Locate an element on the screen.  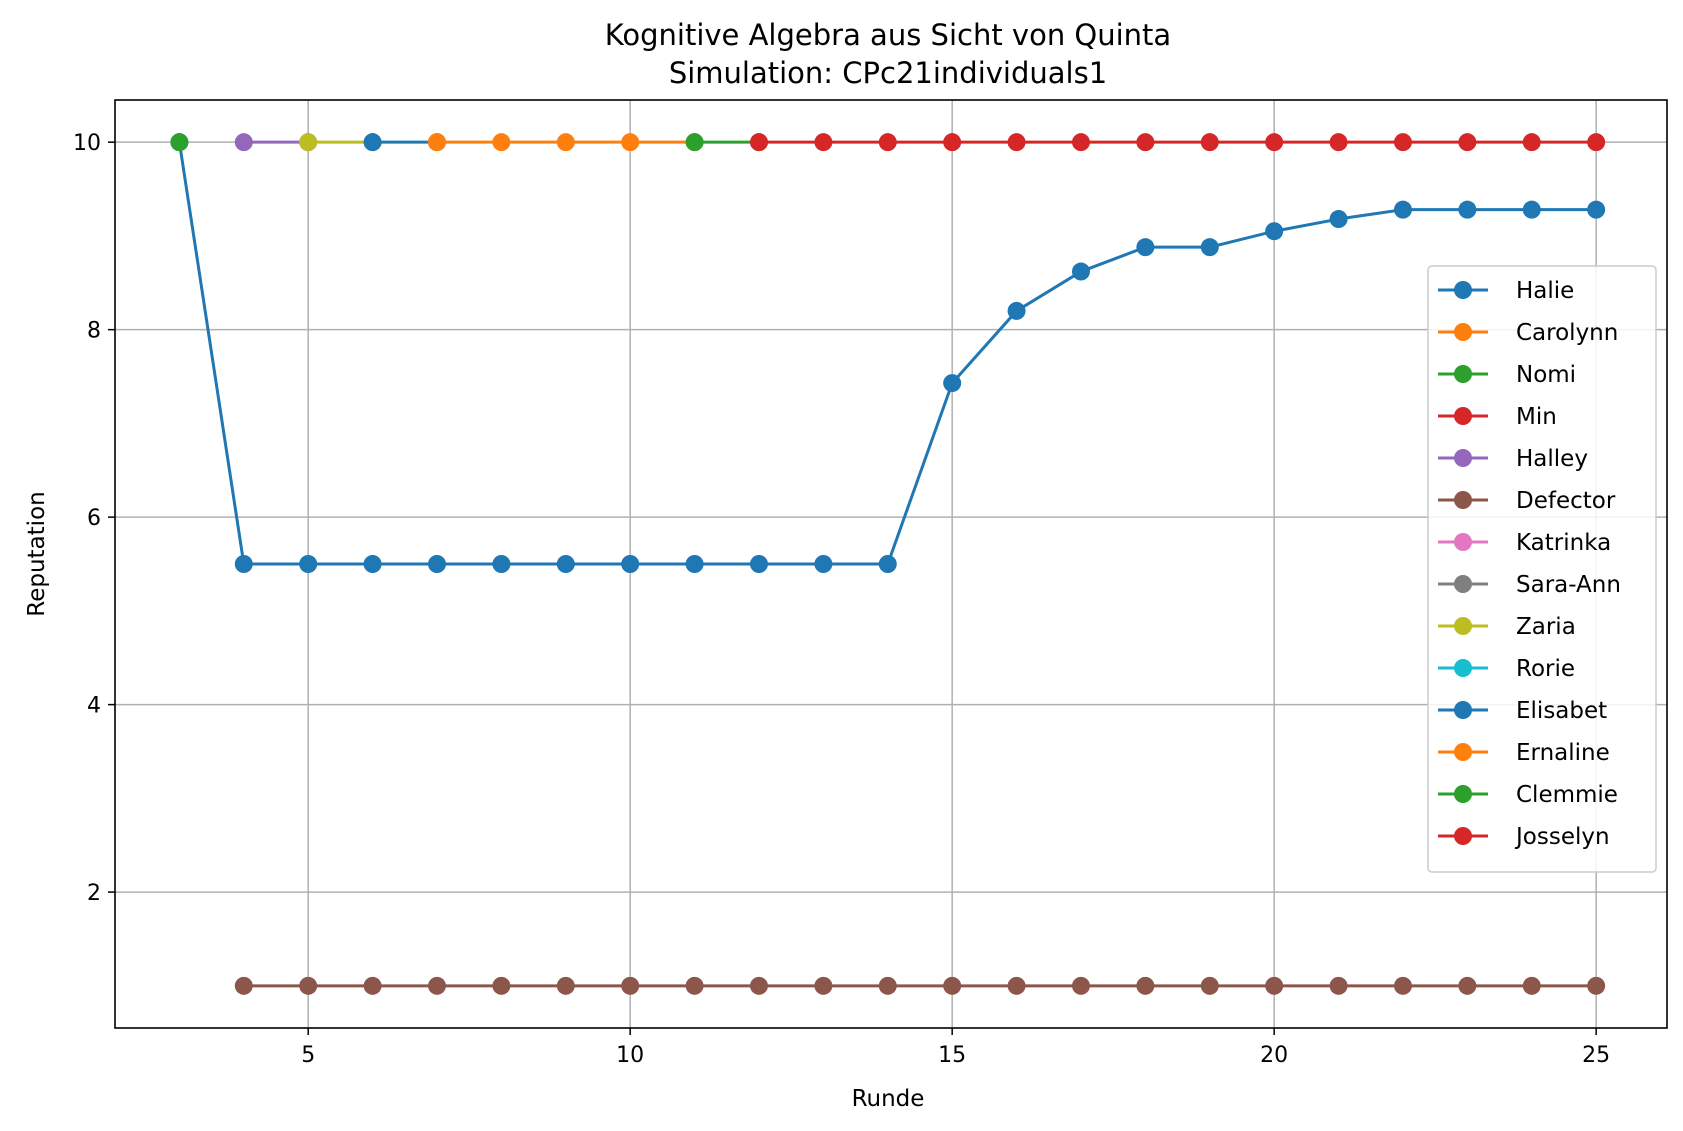
legend-label: Rorie is located at coordinates (1545, 669).